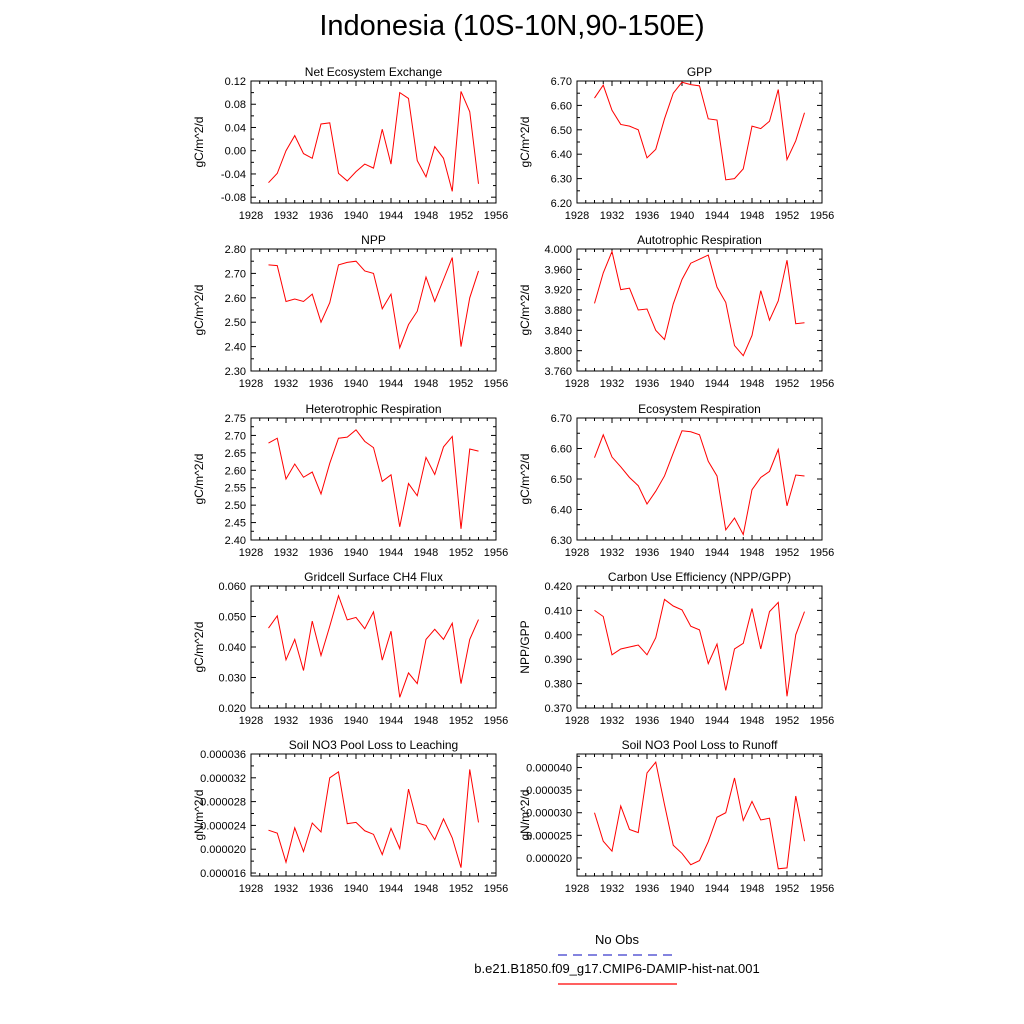  Describe the element at coordinates (561, 131) in the screenshot. I see `y-tick-label: 6.50` at that location.